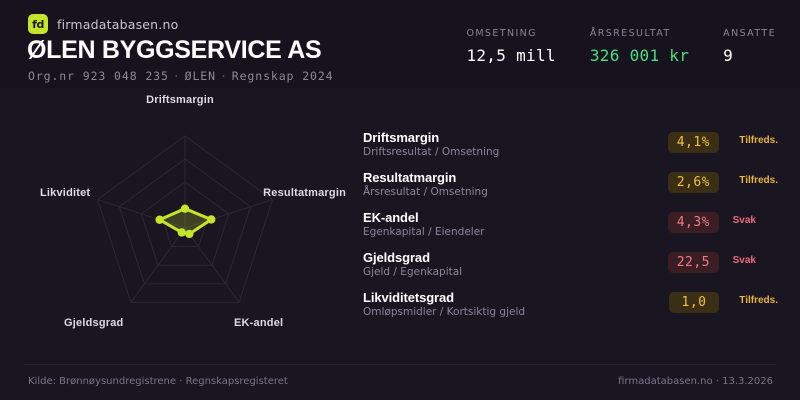 The width and height of the screenshot is (800, 400). Describe the element at coordinates (444, 312) in the screenshot. I see `metric-formula: Omløpsmidler / Kortsiktig gjeld` at that location.